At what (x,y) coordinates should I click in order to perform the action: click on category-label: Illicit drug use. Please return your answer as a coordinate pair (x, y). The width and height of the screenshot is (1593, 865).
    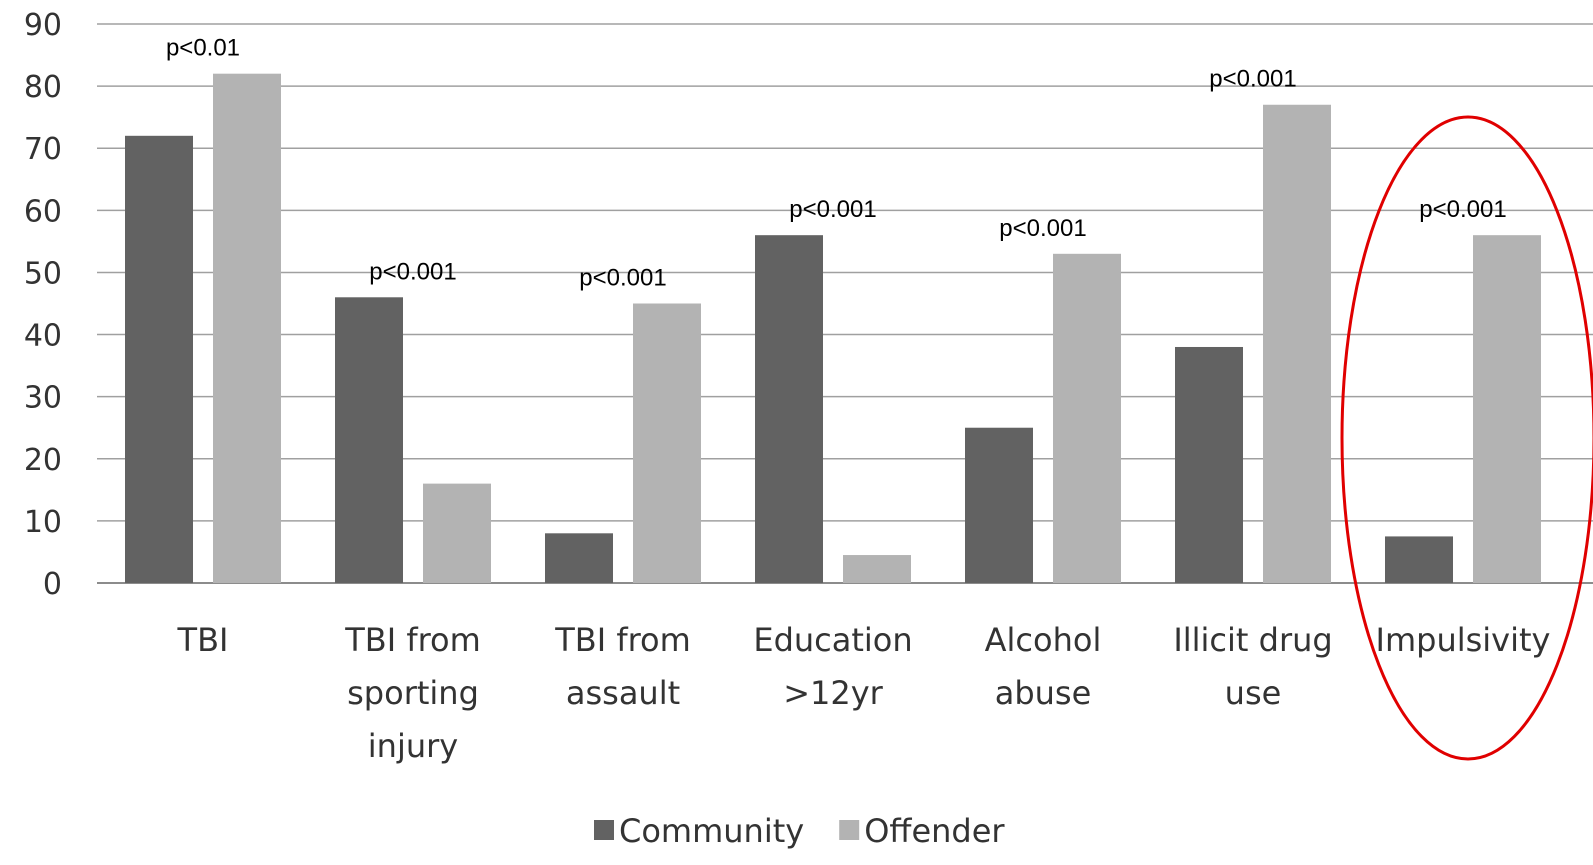
    Looking at the image, I should click on (1252, 666).